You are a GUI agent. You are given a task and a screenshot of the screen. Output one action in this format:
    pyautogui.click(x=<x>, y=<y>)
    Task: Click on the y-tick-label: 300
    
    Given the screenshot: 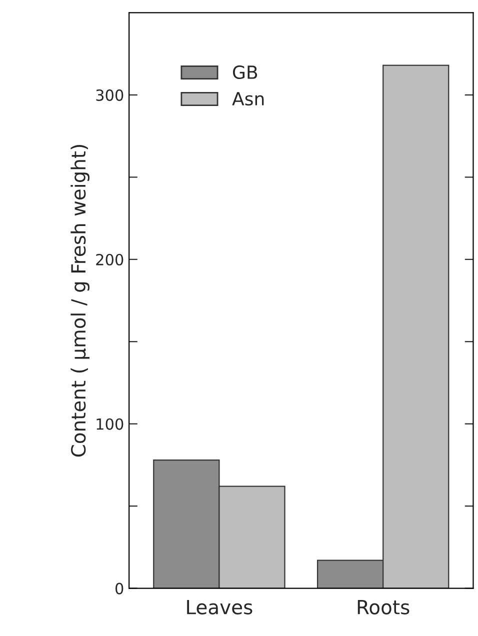 What is the action you would take?
    pyautogui.click(x=110, y=95)
    